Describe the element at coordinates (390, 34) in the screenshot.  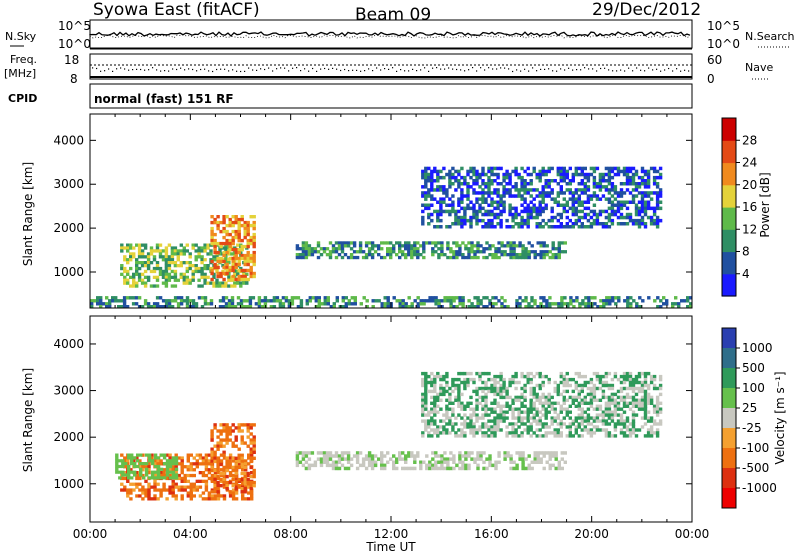
I see `noise-sky-trace` at that location.